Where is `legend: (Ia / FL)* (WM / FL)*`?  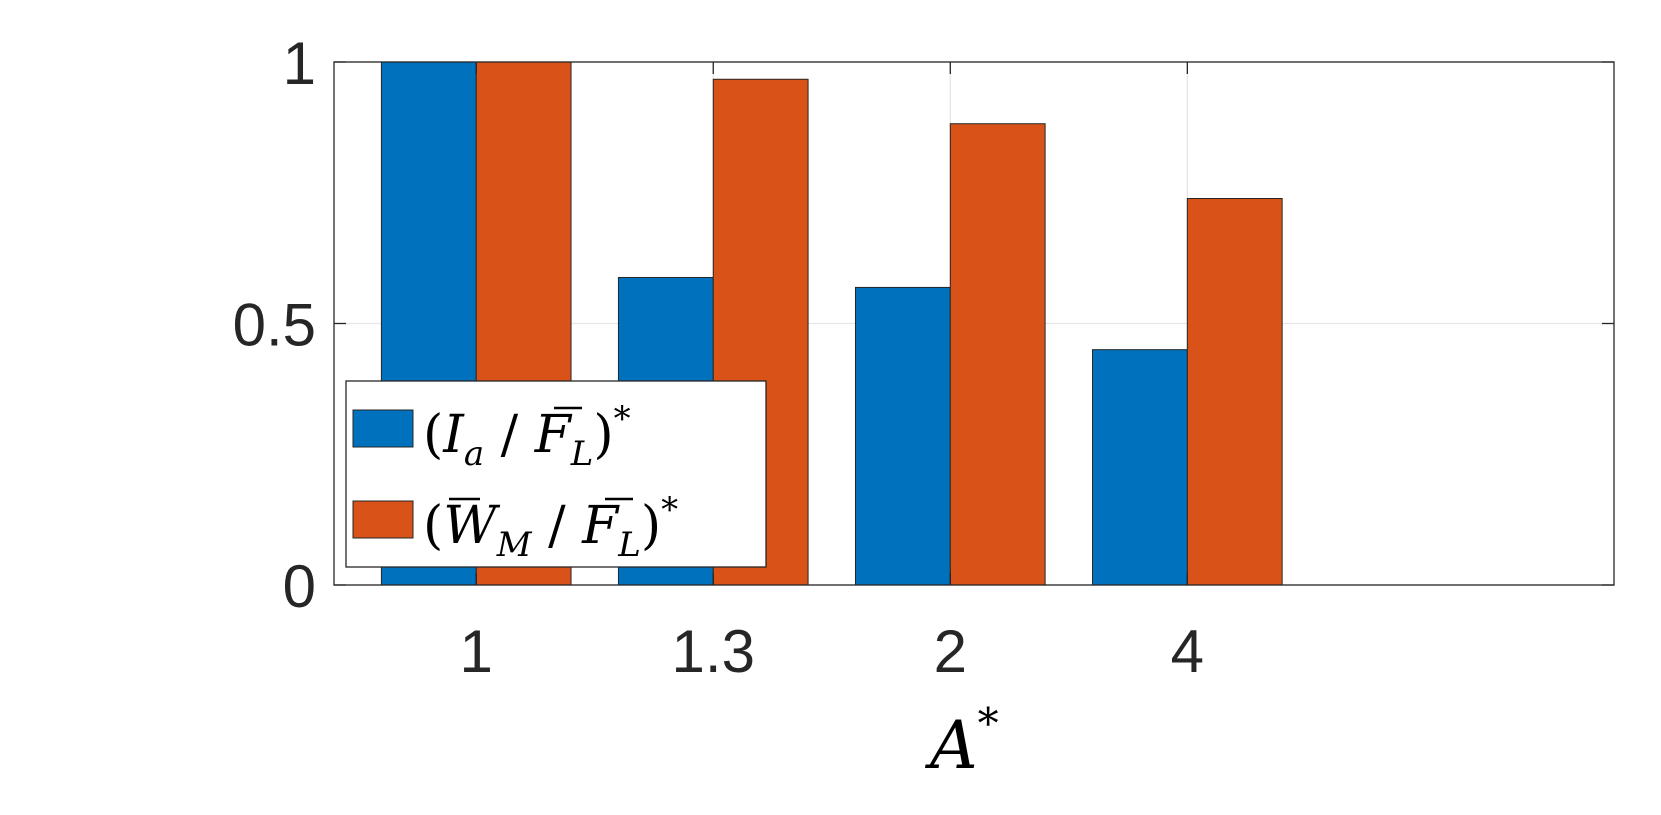 legend: (Ia / FL)* (WM / FL)* is located at coordinates (556, 474).